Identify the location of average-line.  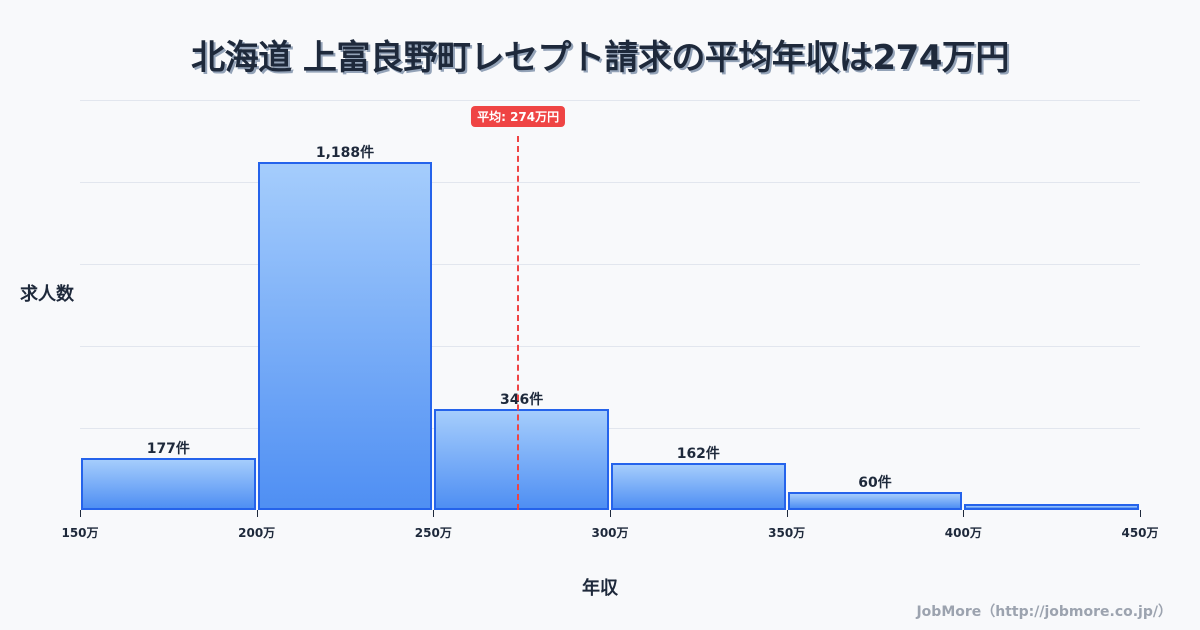
(518, 323).